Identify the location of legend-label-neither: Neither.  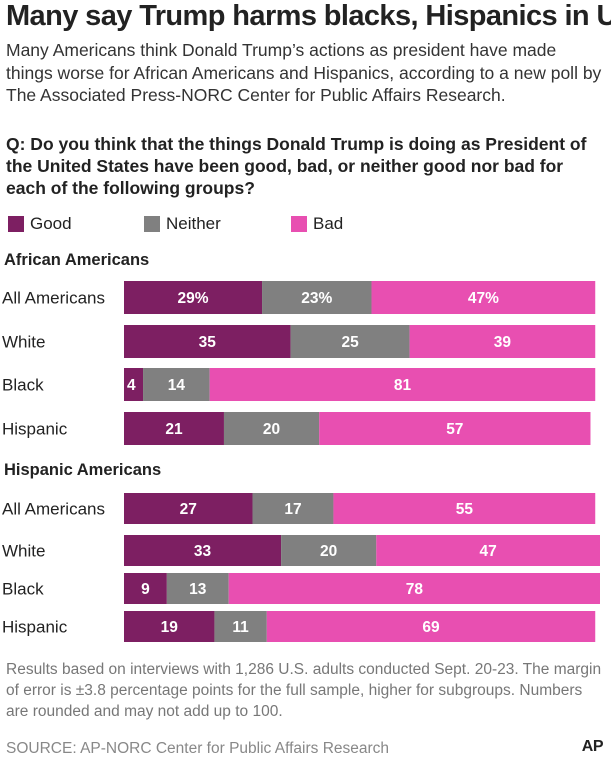
(193, 223).